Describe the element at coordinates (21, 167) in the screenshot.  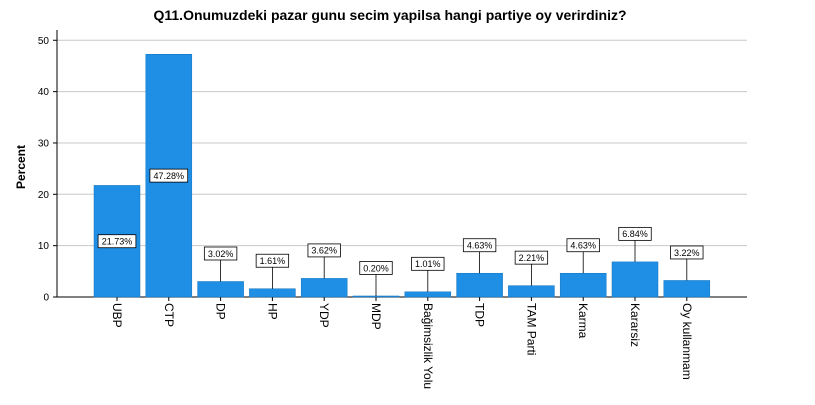
I see `y-axis-label: Percent` at that location.